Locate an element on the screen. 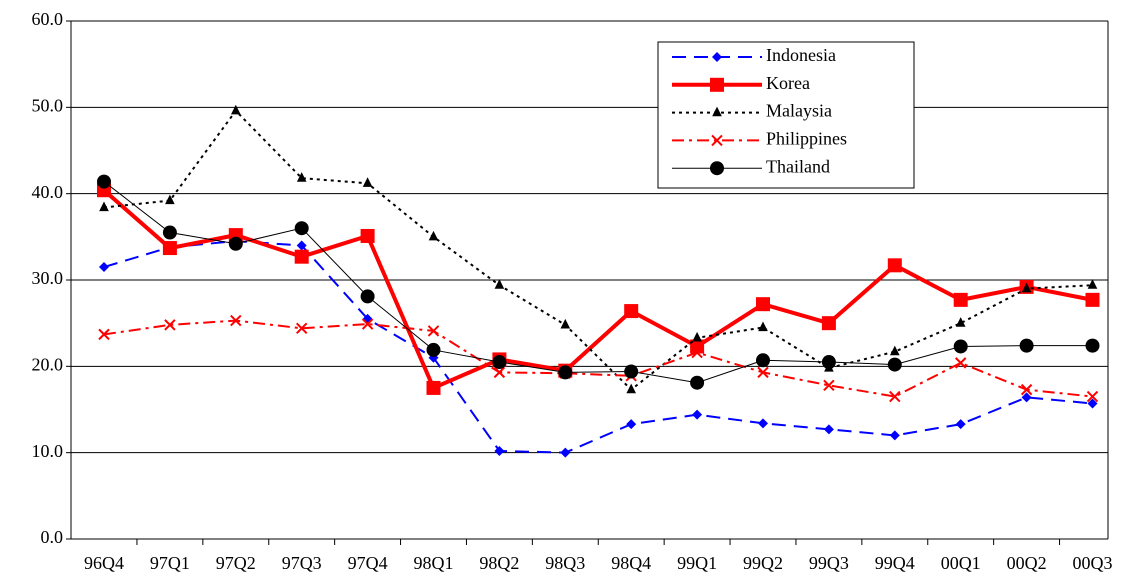  series-line is located at coordinates (598, 358).